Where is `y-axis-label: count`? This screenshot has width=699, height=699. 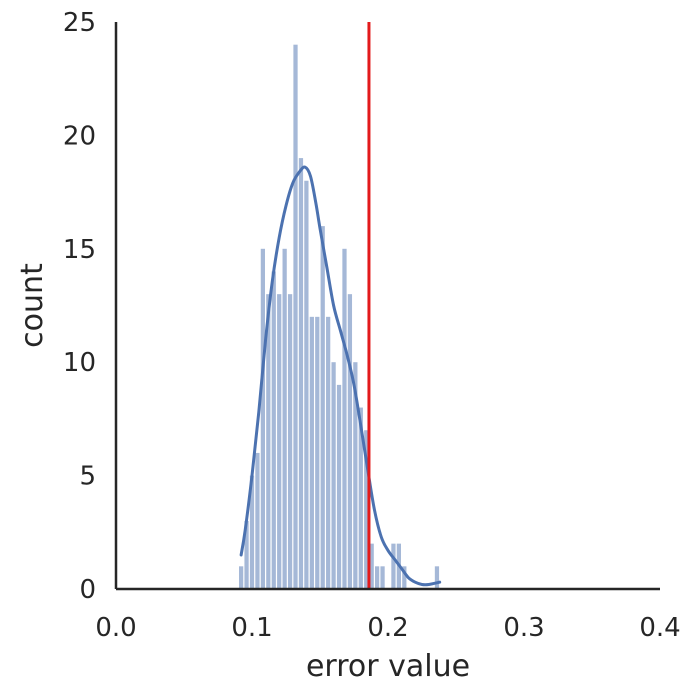 y-axis-label: count is located at coordinates (32, 305).